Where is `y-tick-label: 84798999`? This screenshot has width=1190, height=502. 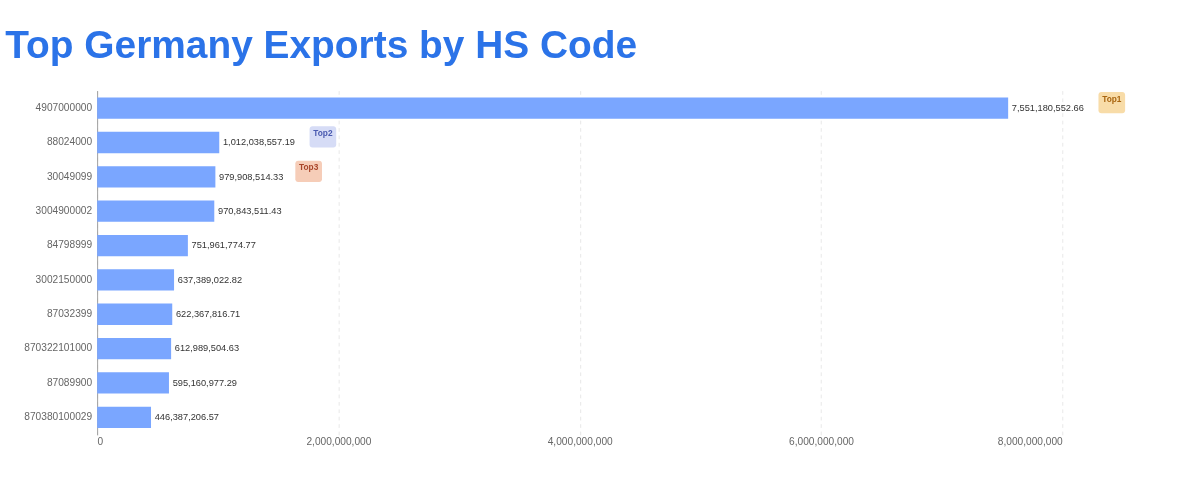
y-tick-label: 84798999 is located at coordinates (69, 245).